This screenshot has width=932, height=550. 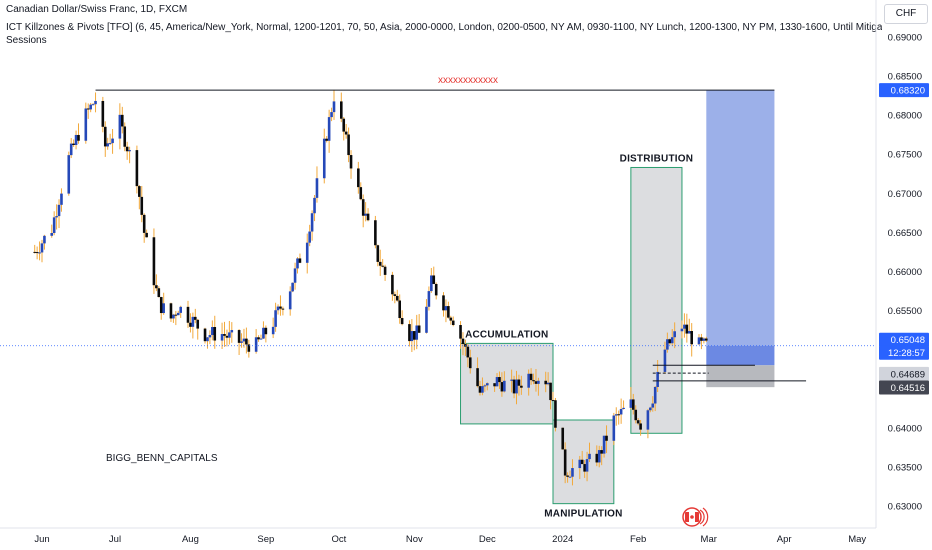 What do you see at coordinates (905, 155) in the screenshot?
I see `y-tick-label: 0.67500` at bounding box center [905, 155].